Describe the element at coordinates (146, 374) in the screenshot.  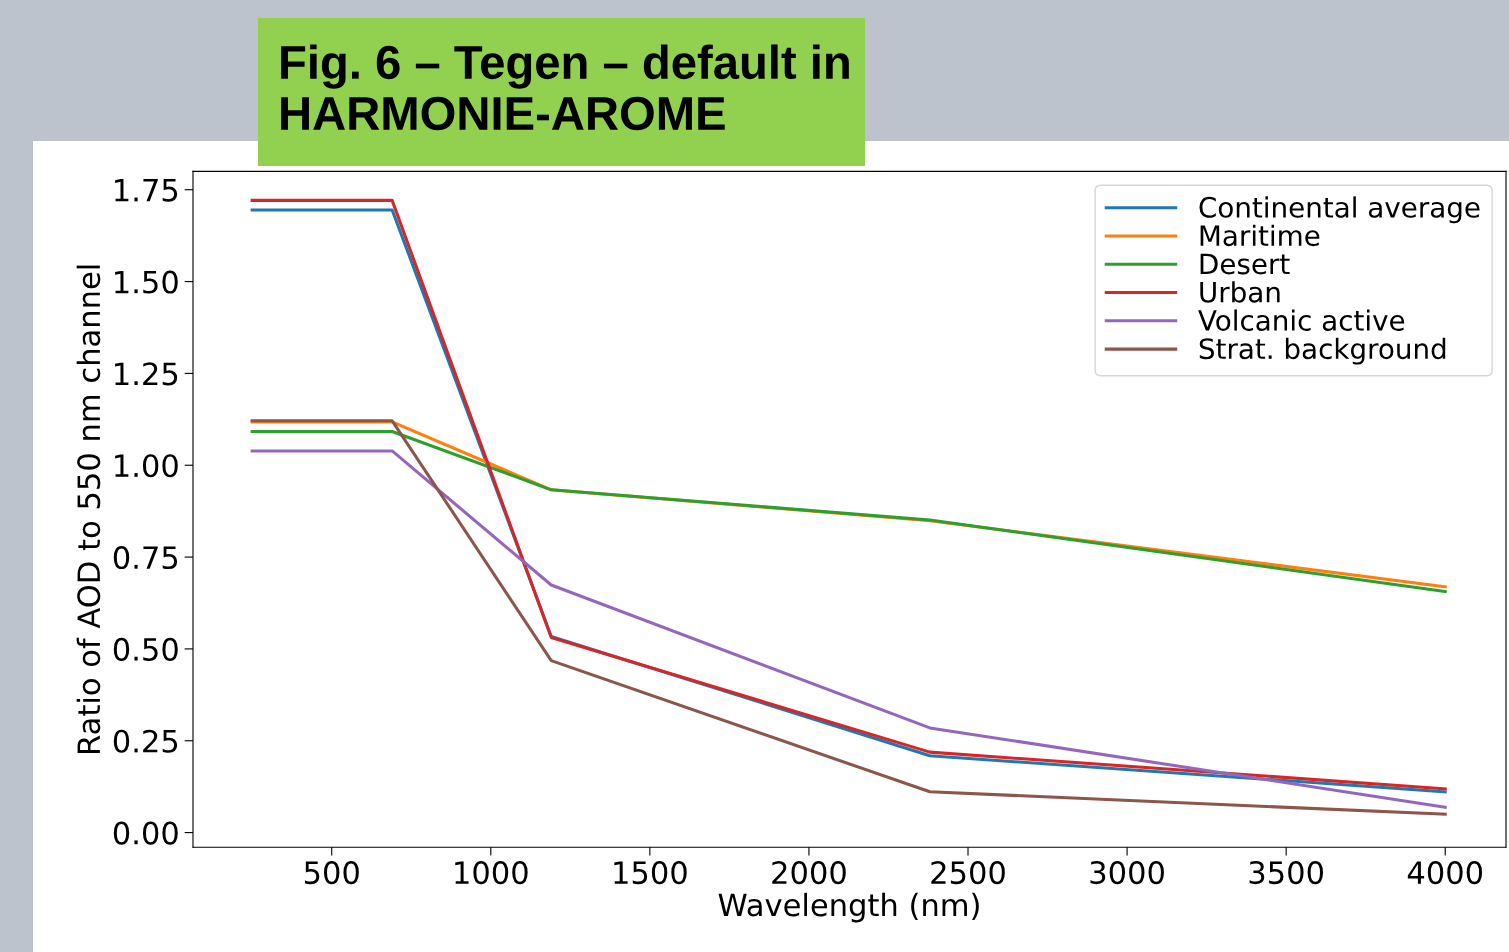
I see `y-tick-label: 1.25` at that location.